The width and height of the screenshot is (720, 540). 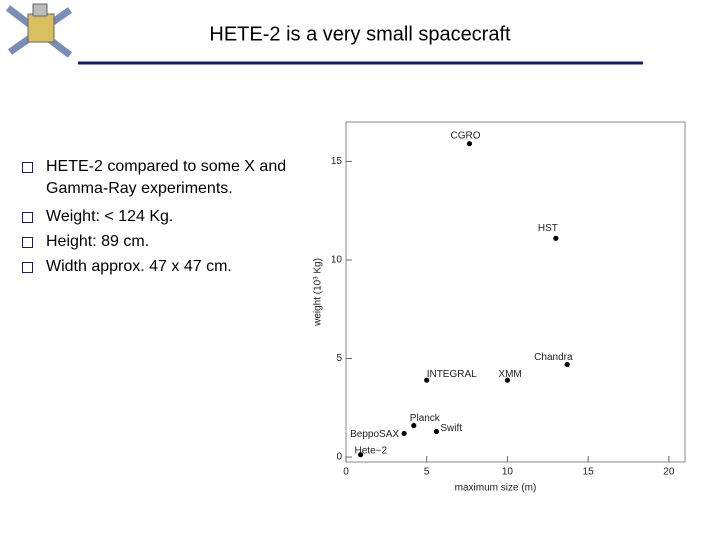 What do you see at coordinates (346, 472) in the screenshot?
I see `x-tick-label: 0` at bounding box center [346, 472].